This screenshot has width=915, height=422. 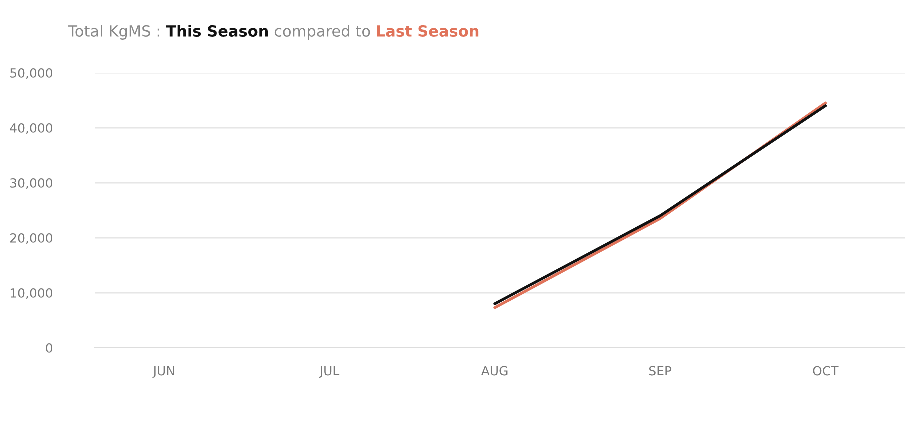 I want to click on x-tick-label: AUG, so click(x=494, y=371).